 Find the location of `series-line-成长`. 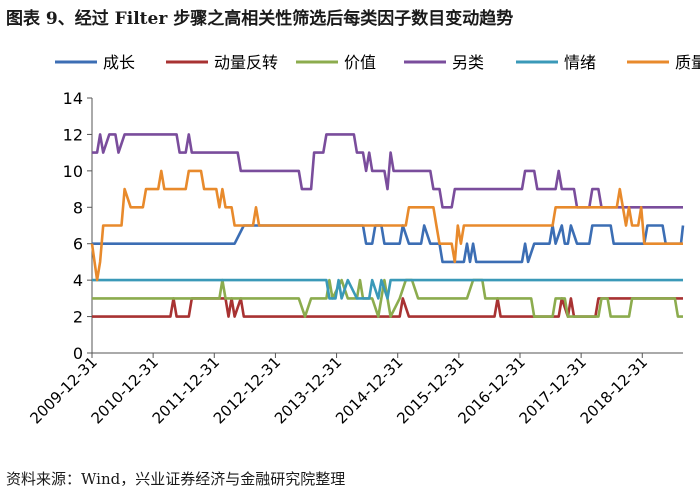

series-line-成长 is located at coordinates (388, 244).